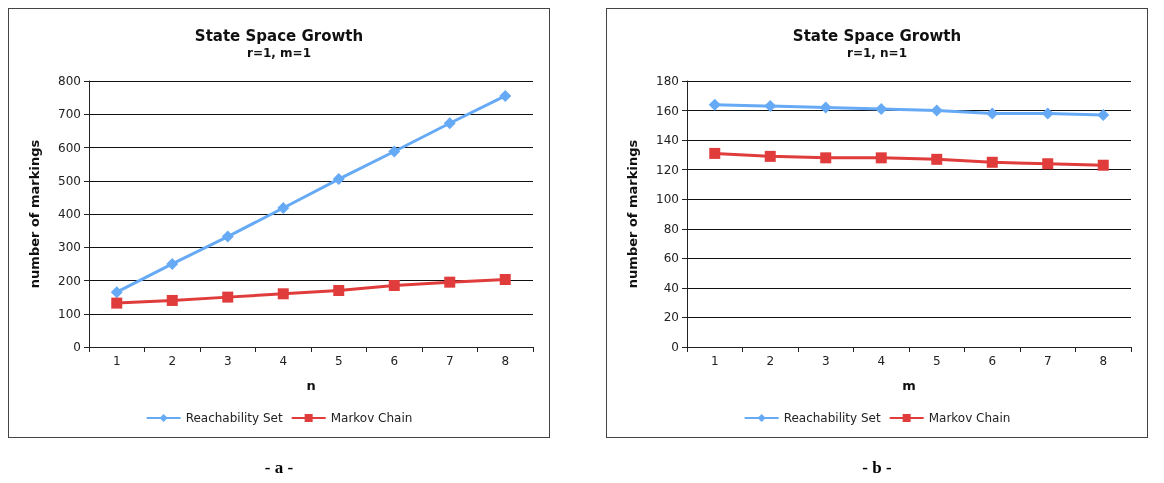 The image size is (1164, 483). I want to click on y-tick-label: 140, so click(667, 140).